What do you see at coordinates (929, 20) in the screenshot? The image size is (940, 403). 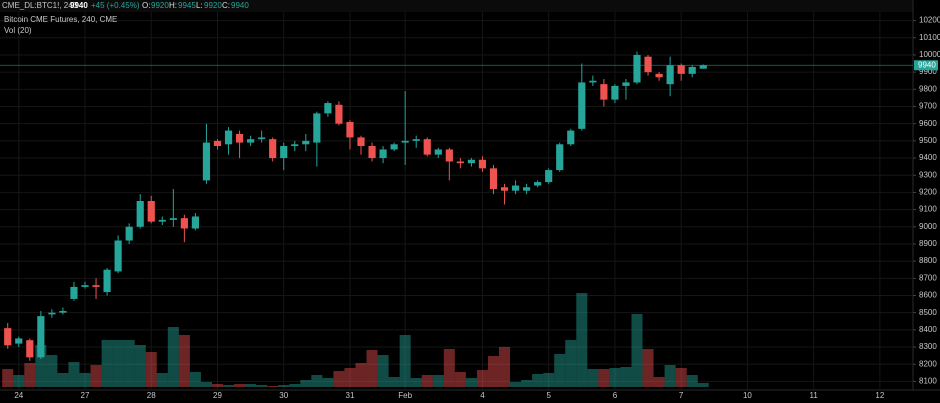 I see `y-tick-label: 10200` at bounding box center [929, 20].